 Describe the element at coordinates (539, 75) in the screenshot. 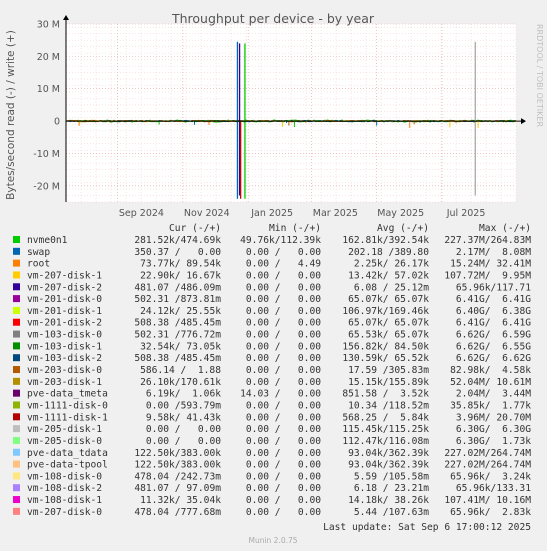

I see `rrdtool-credit: RRDTOOL / TOBI OETIKER` at that location.